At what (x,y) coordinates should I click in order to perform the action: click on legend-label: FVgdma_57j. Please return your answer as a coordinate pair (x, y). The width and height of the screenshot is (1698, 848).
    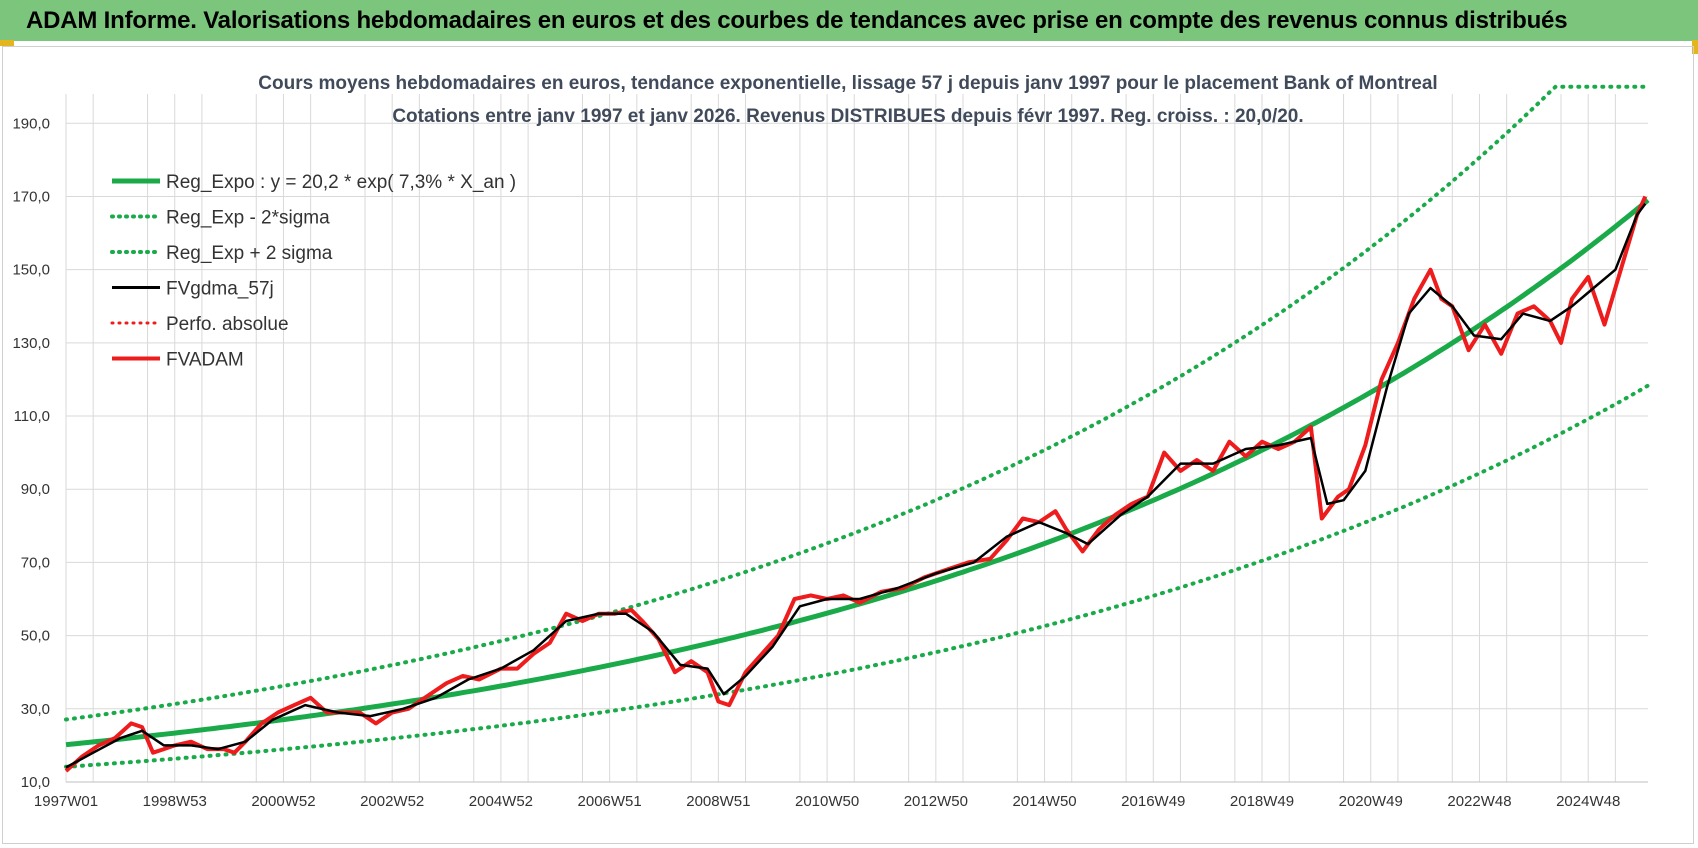
    Looking at the image, I should click on (220, 289).